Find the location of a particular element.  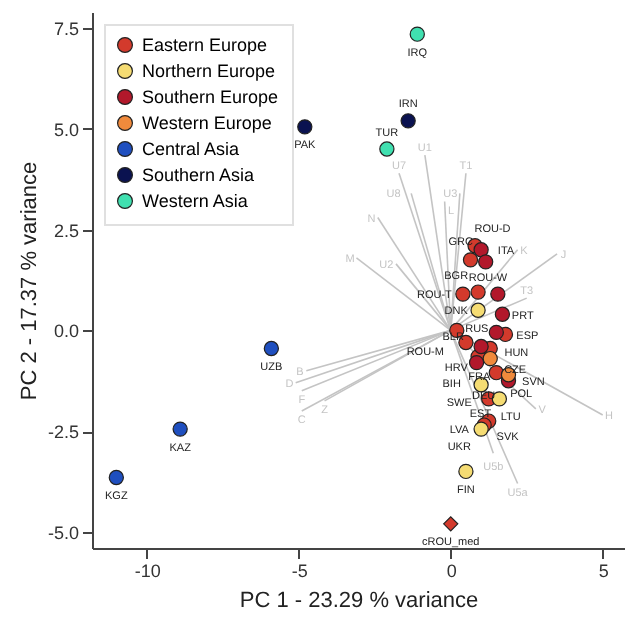

legend-label: Central Asia is located at coordinates (191, 149).